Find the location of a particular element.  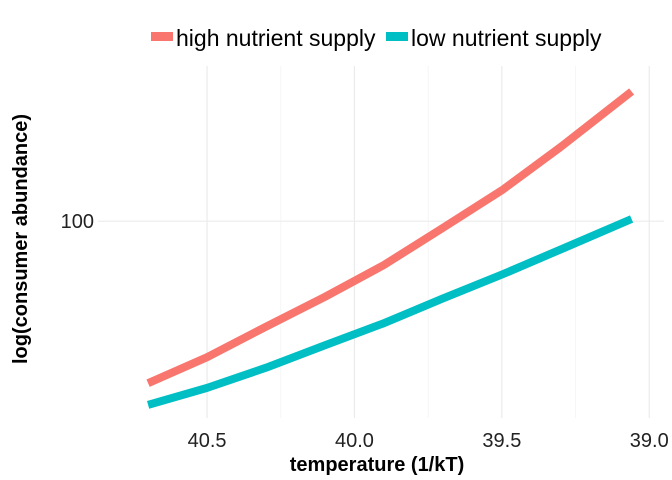

x-tick-label: 39.0 is located at coordinates (649, 441).